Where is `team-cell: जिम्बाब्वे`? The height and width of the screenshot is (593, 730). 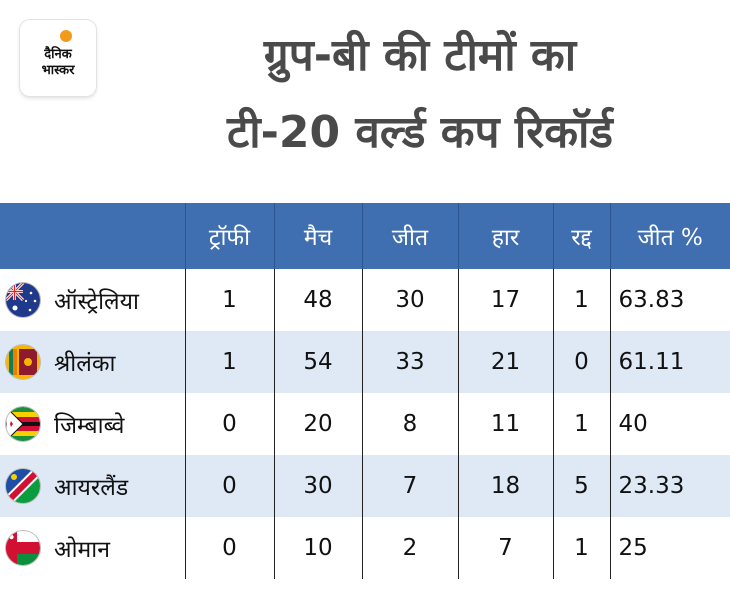
team-cell: जिम्बाब्वे is located at coordinates (93, 424).